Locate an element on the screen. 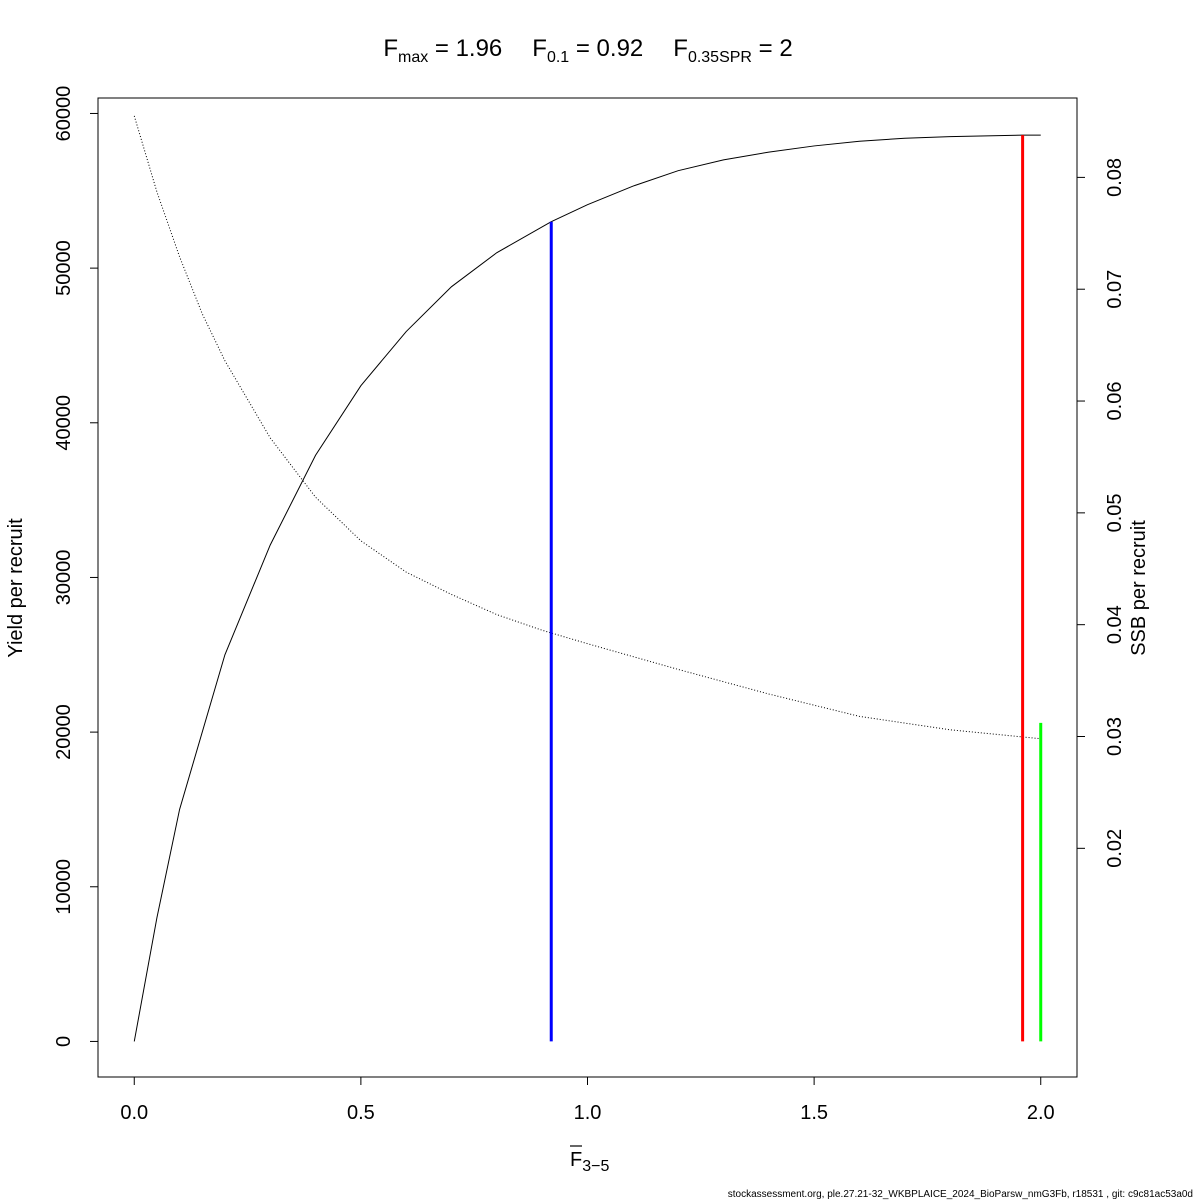 The height and width of the screenshot is (1200, 1200). x-tick-label: 0.5 is located at coordinates (361, 1113).